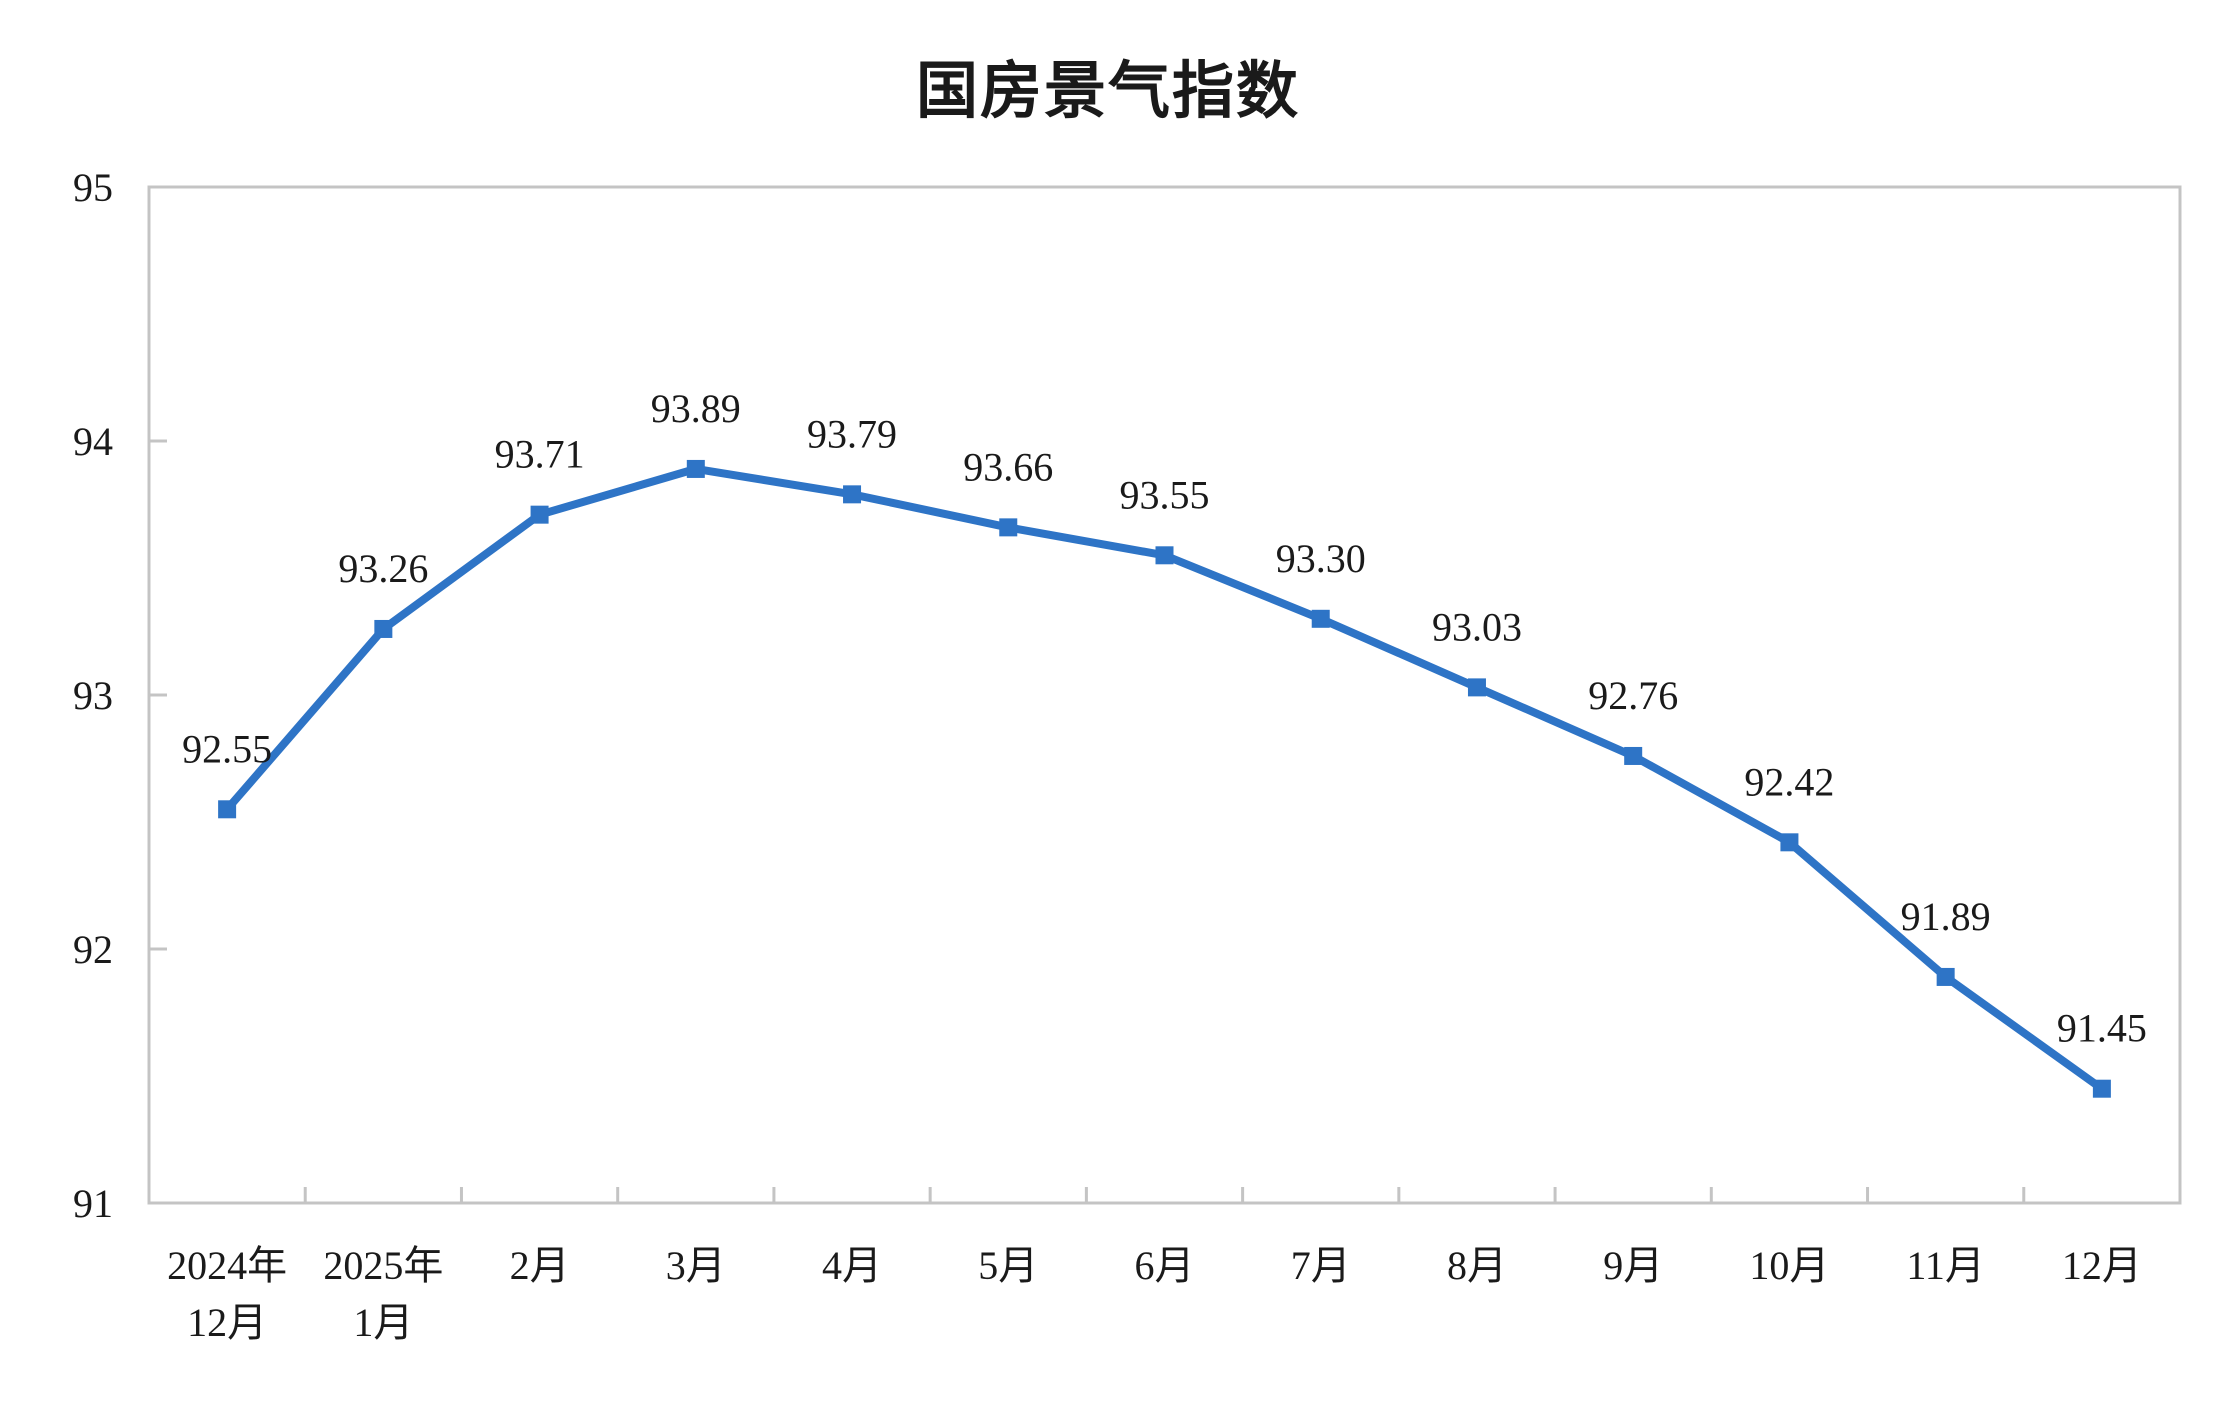 The image size is (2216, 1412). I want to click on x-tick-label: 11月, so click(1945, 1265).